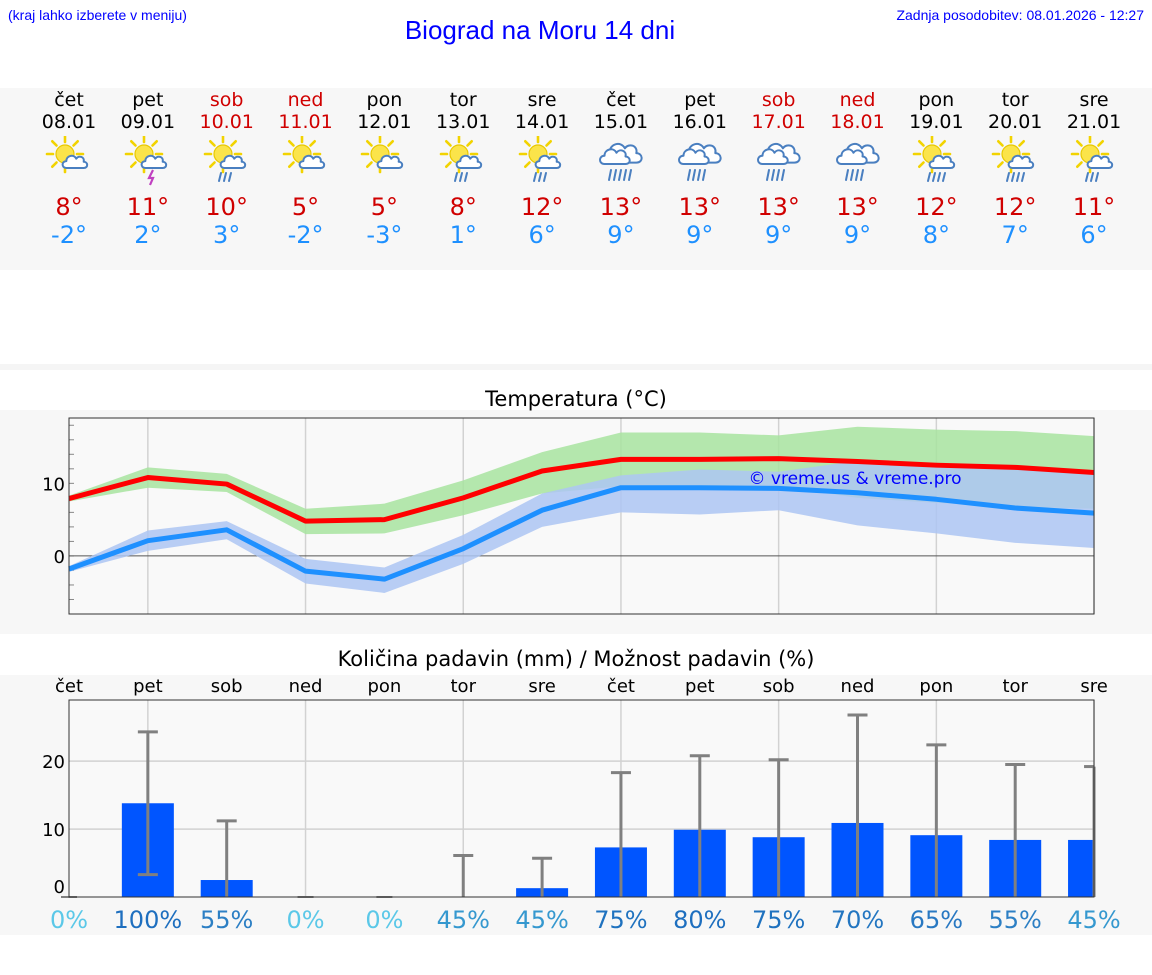 Image resolution: width=1152 pixels, height=975 pixels. I want to click on max-temperature-line, so click(581, 490).